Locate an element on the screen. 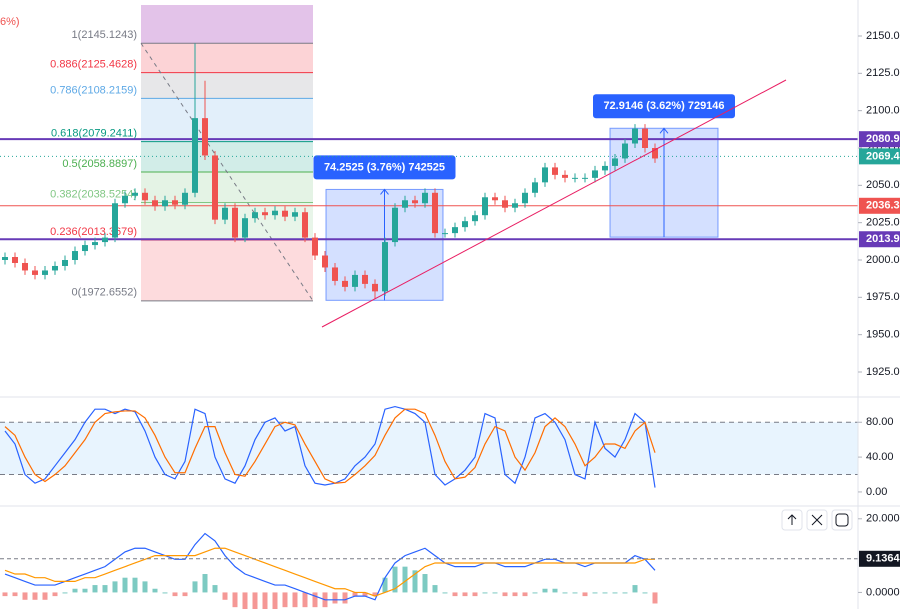 This screenshot has width=900, height=609. y-tick-label: 20.0000 is located at coordinates (883, 519).